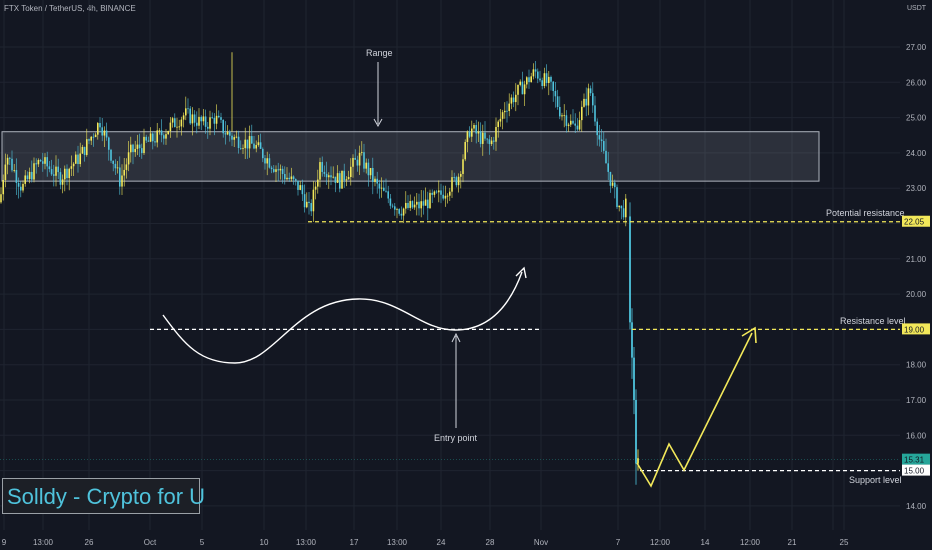 This screenshot has width=932, height=550. What do you see at coordinates (456, 337) in the screenshot?
I see `entry-arrow-head` at bounding box center [456, 337].